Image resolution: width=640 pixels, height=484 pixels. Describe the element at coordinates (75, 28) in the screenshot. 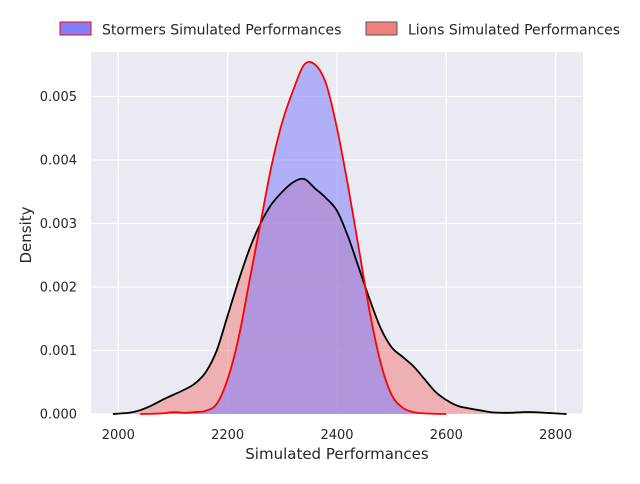

I see `legend-swatch-stormers` at that location.